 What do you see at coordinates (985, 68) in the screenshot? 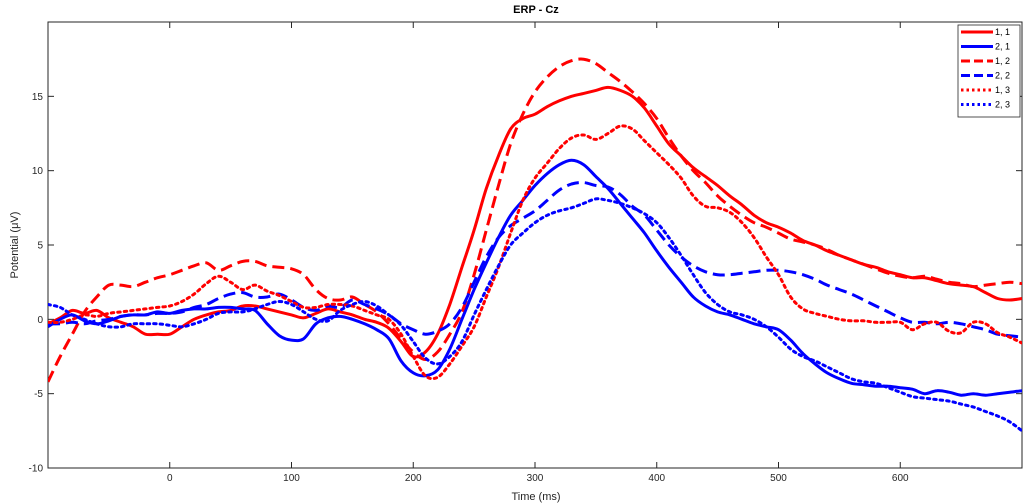
I see `legend-items: 1, 1 2, 1 1, 2 2, 2 1, 3 2, 3` at bounding box center [985, 68].